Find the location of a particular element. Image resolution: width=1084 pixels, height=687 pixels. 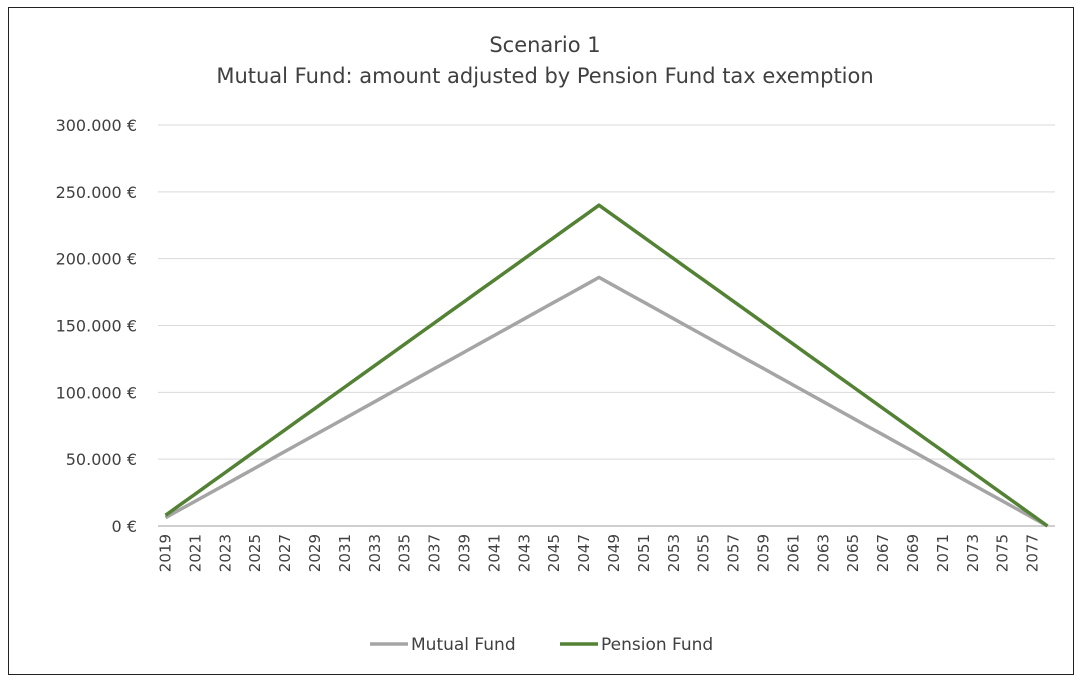

x-tick-label: 2057 is located at coordinates (734, 553).